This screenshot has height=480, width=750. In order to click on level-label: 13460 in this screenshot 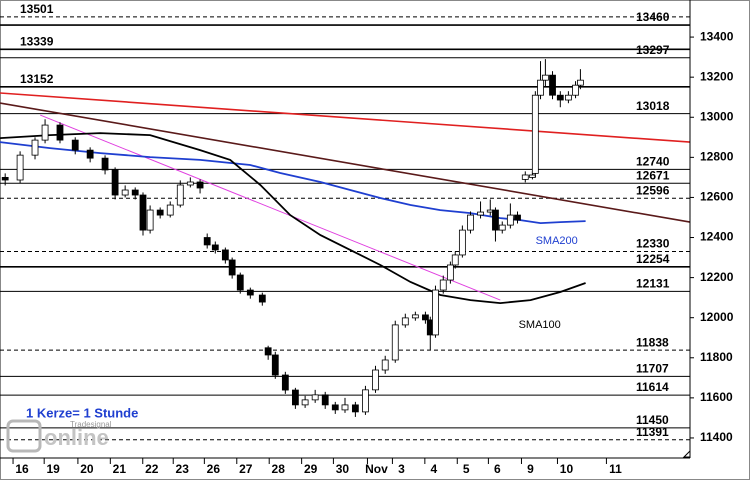, I will do `click(653, 17)`.